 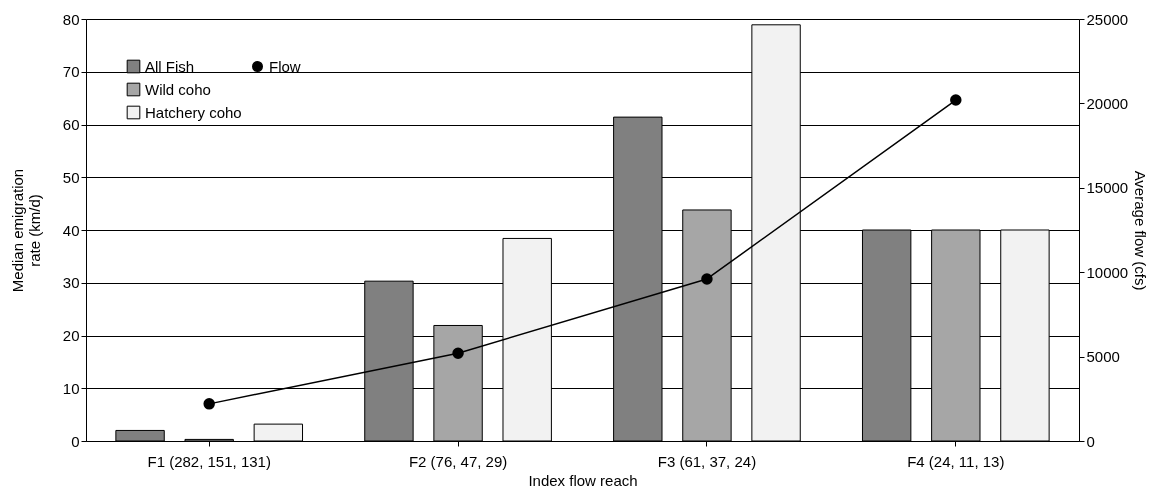 What do you see at coordinates (71, 72) in the screenshot?
I see `y-tick-label: 70` at bounding box center [71, 72].